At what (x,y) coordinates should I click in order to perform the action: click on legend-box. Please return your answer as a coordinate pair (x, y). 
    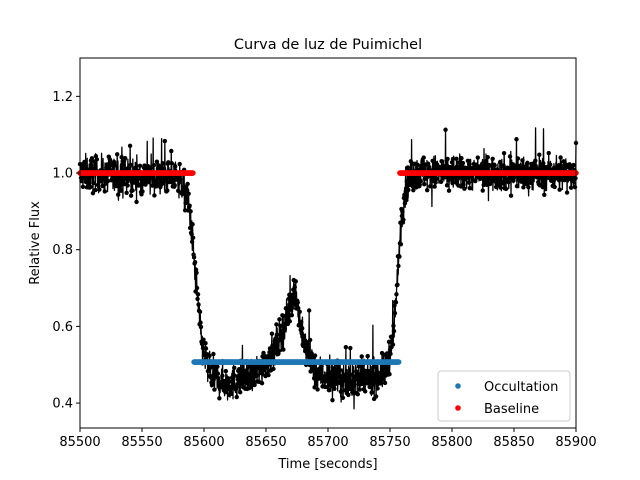
    Looking at the image, I should click on (504, 396).